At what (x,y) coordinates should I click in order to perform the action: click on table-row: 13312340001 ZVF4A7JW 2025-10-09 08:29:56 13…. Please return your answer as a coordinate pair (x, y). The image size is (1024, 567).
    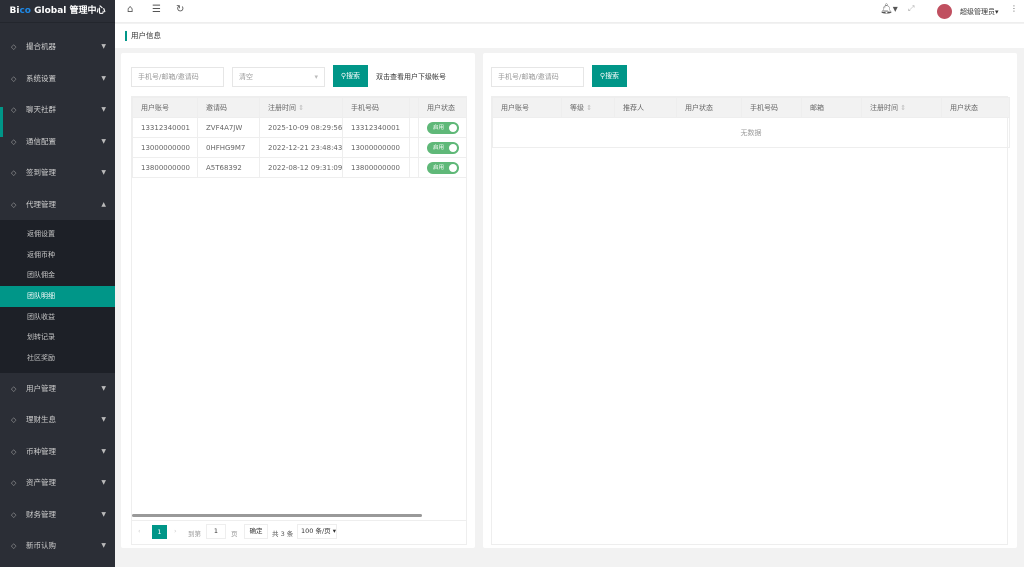
    Looking at the image, I should click on (299, 127).